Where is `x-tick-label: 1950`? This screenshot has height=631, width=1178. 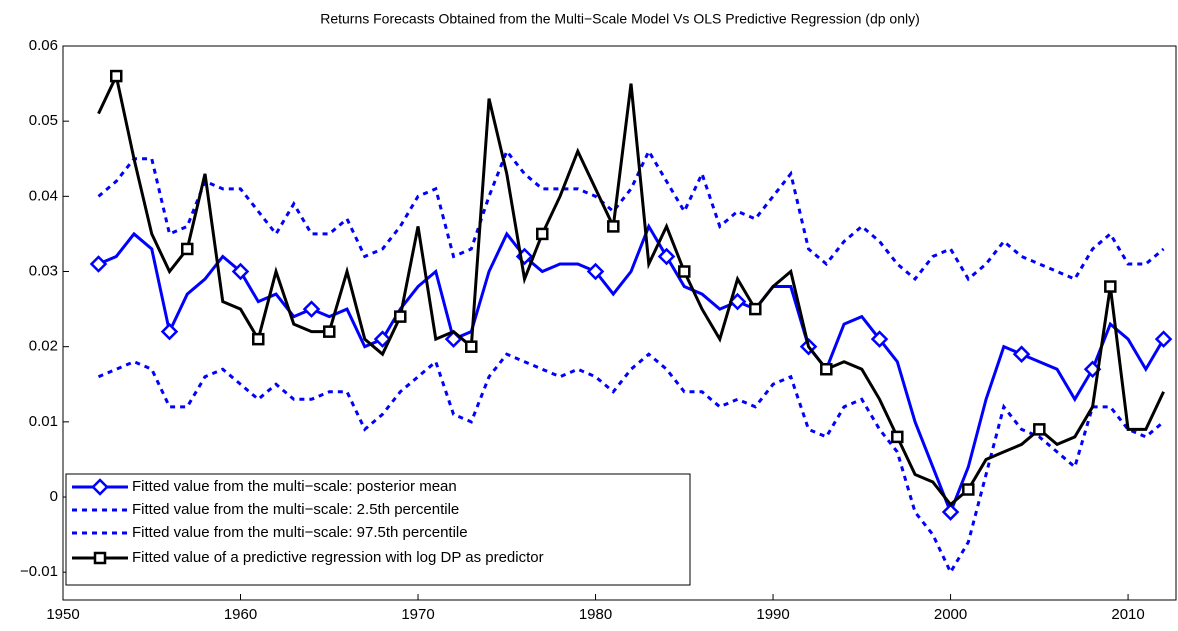 x-tick-label: 1950 is located at coordinates (62, 614).